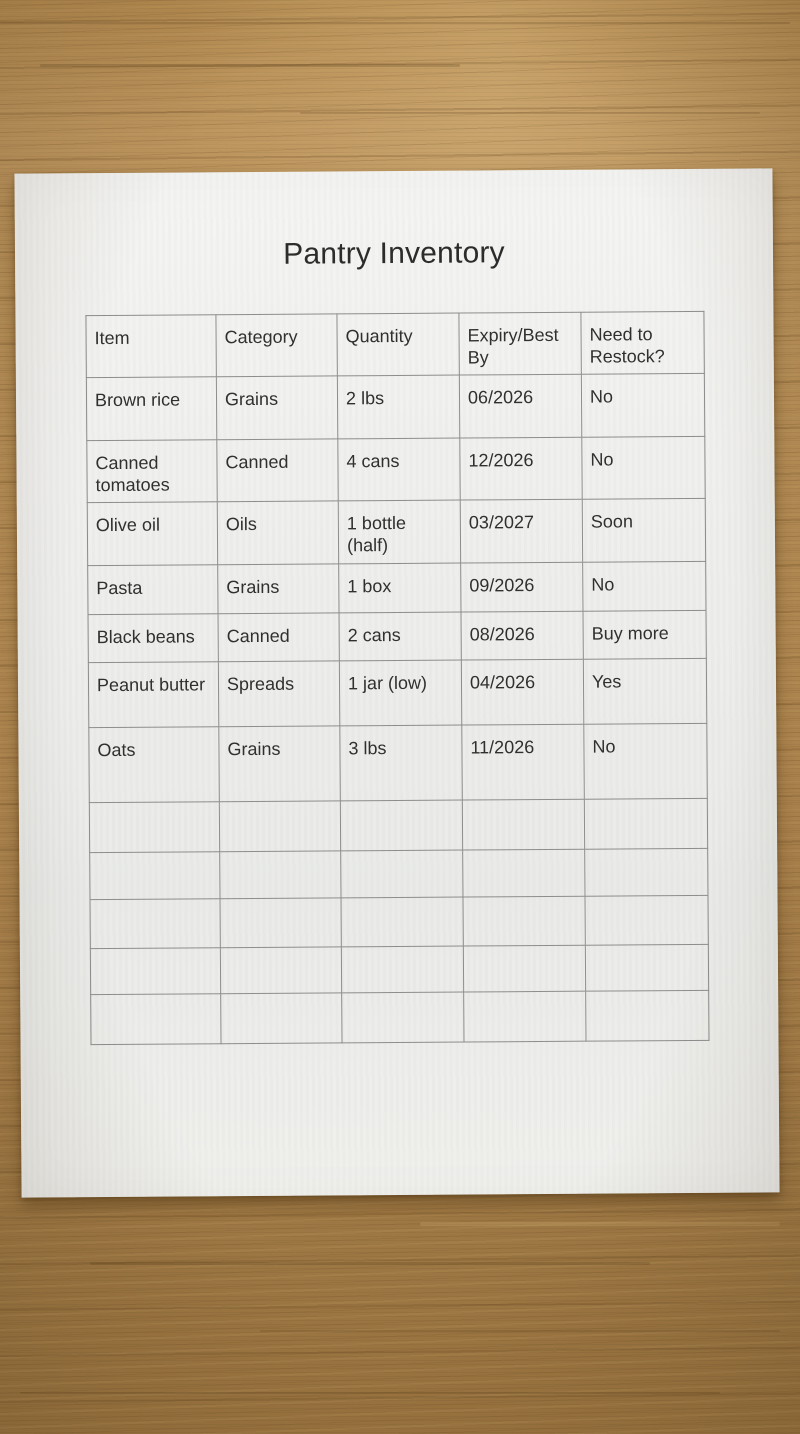  I want to click on cell-quantity: 1 bottle (half), so click(399, 532).